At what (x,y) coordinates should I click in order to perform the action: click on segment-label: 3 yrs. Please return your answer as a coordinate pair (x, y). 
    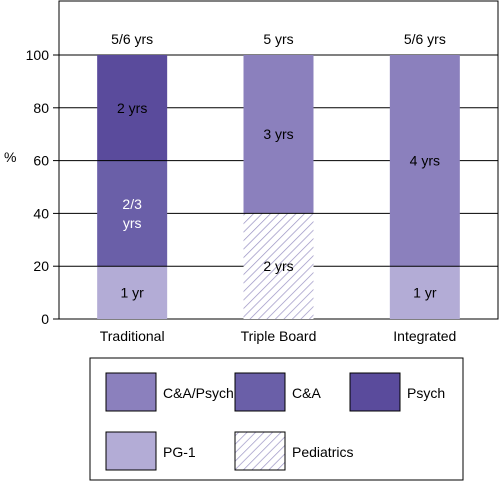
    Looking at the image, I should click on (278, 134).